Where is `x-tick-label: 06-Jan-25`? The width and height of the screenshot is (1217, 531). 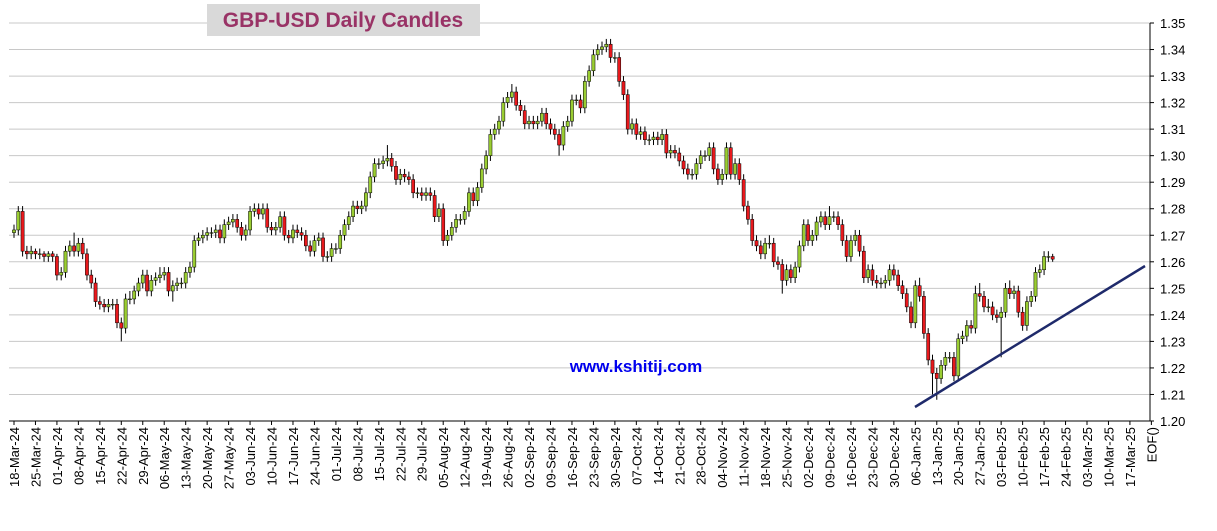
x-tick-label: 06-Jan-25 is located at coordinates (915, 456).